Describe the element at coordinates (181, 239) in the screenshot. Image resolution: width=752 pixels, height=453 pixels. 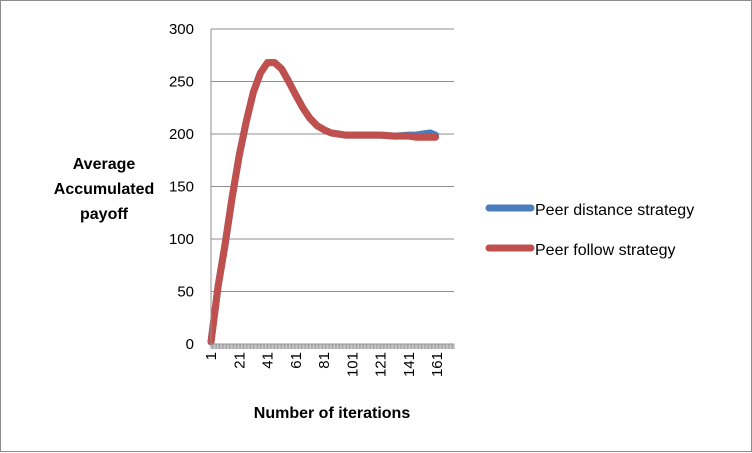
I see `y-tick-label-100: 100` at that location.